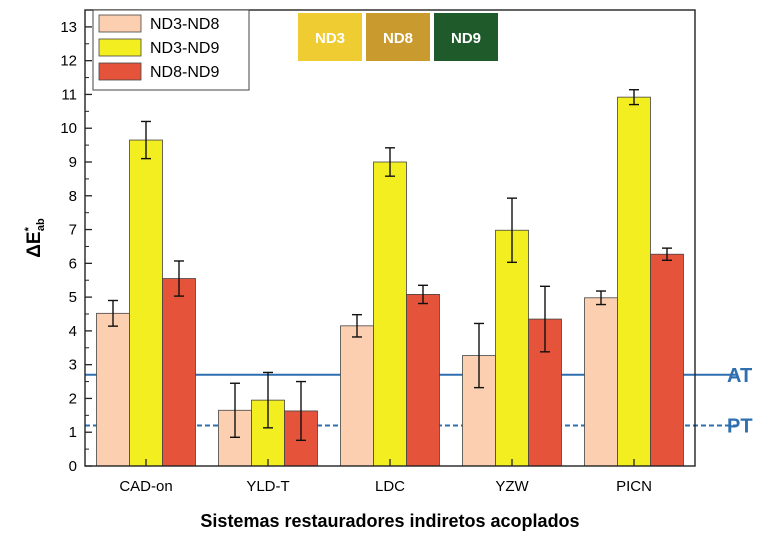  I want to click on y-tick-label: 2, so click(73, 398).